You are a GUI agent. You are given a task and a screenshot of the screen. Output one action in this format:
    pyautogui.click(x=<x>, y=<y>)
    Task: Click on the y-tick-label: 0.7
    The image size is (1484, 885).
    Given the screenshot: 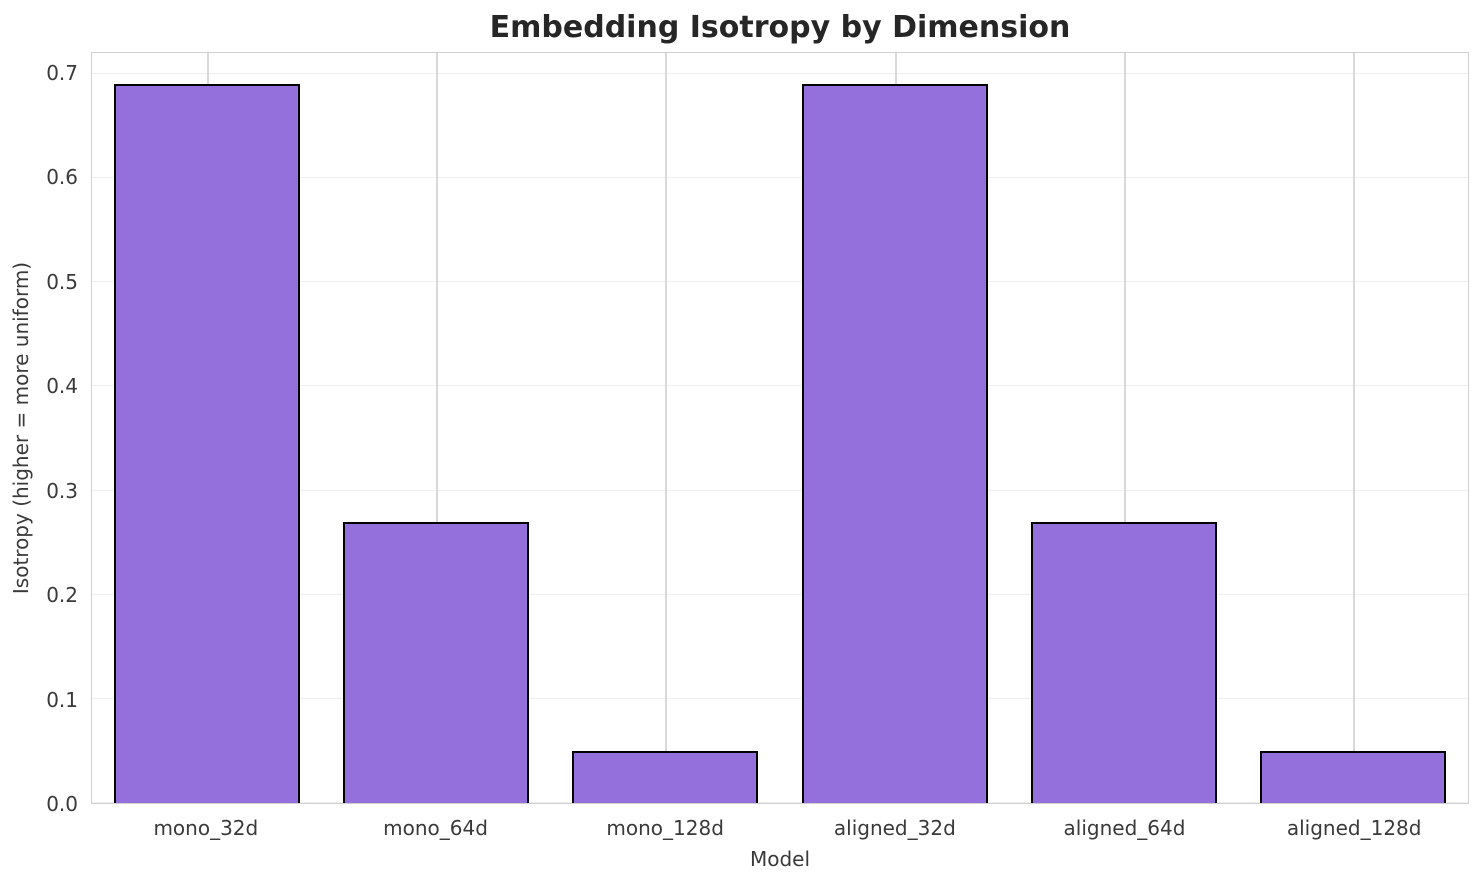 What is the action you would take?
    pyautogui.click(x=62, y=72)
    